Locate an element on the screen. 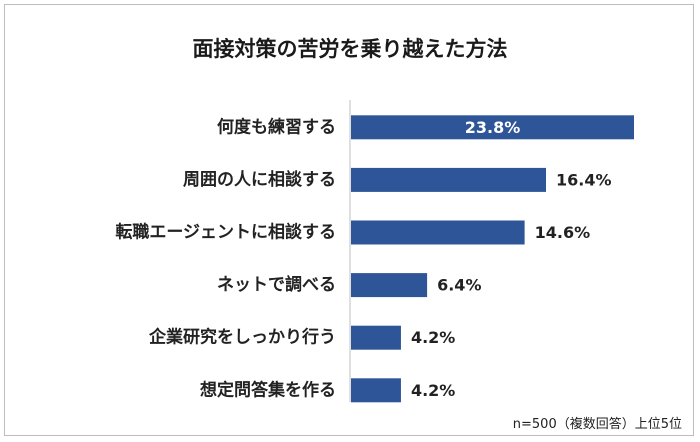 The height and width of the screenshot is (442, 700). value-label: 23.8% is located at coordinates (493, 127).